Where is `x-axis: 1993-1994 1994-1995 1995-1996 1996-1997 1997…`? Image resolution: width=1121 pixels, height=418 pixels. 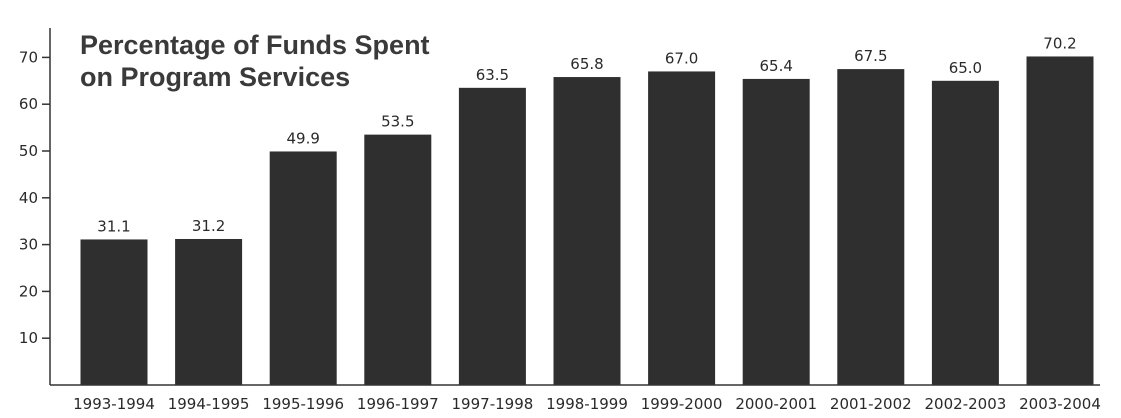 x-axis: 1993-1994 1994-1995 1995-1996 1996-1997 1997… is located at coordinates (575, 398).